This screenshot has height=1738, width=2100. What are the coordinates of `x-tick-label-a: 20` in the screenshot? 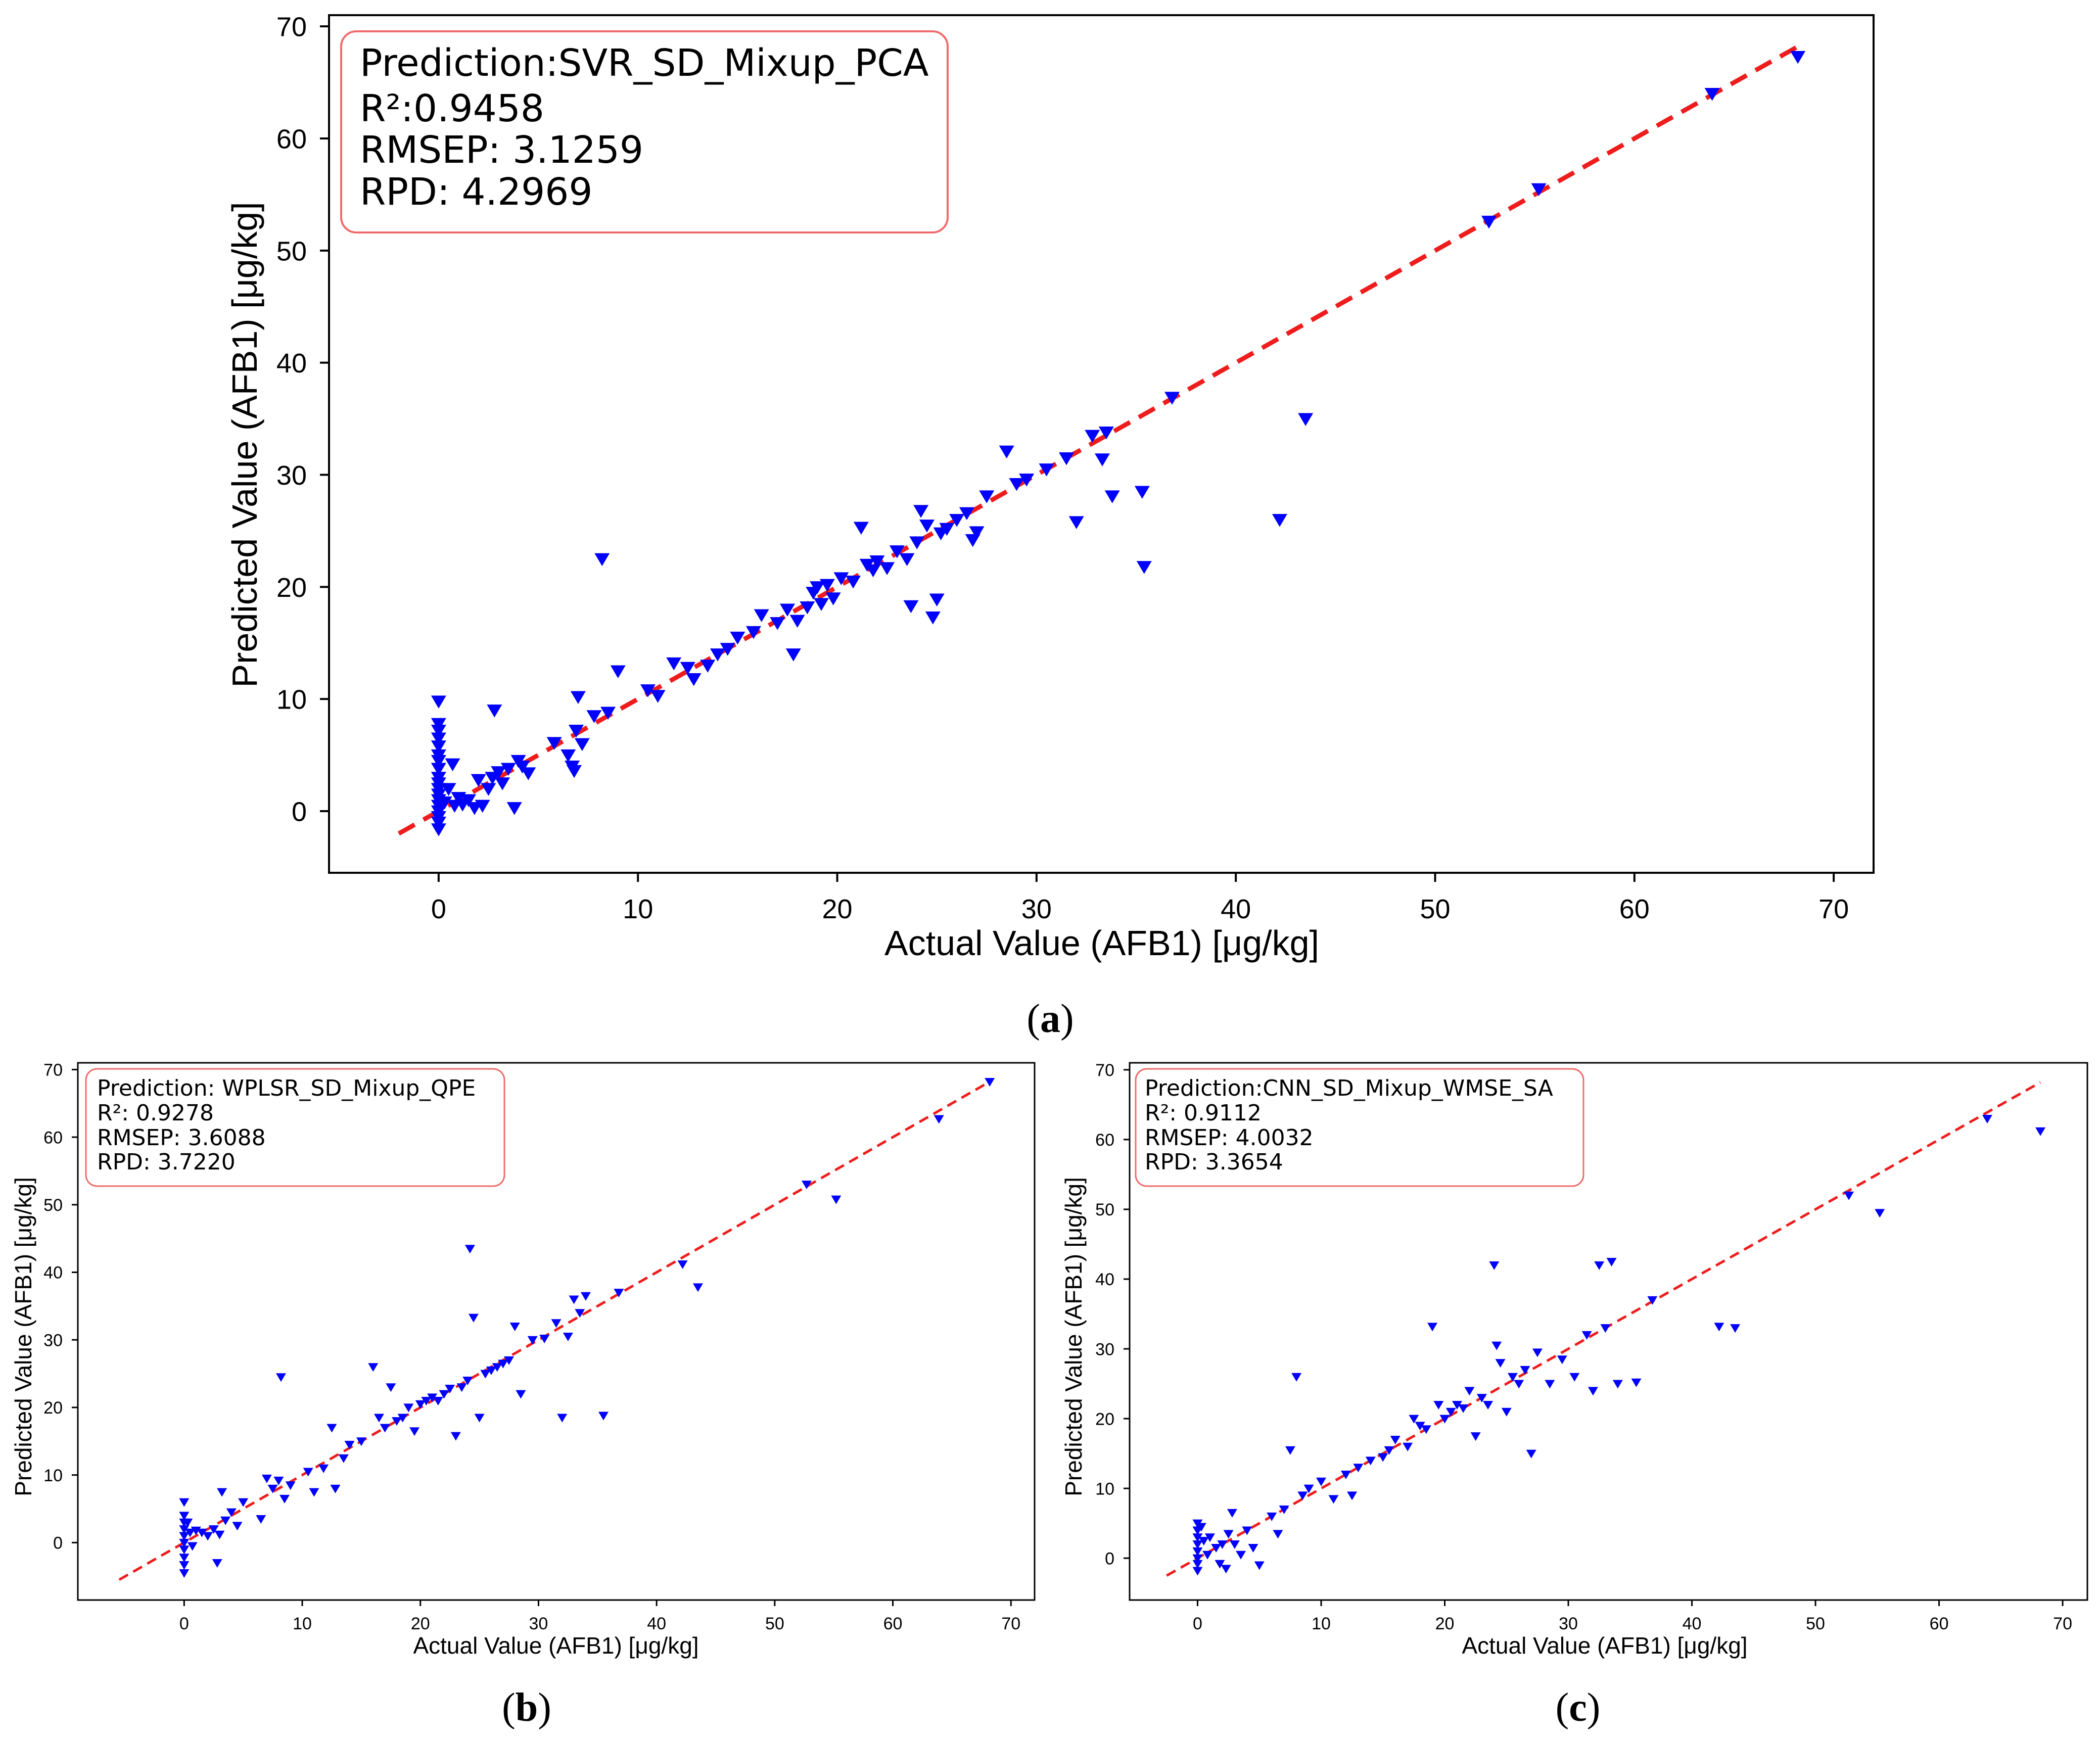 It's located at (837, 909).